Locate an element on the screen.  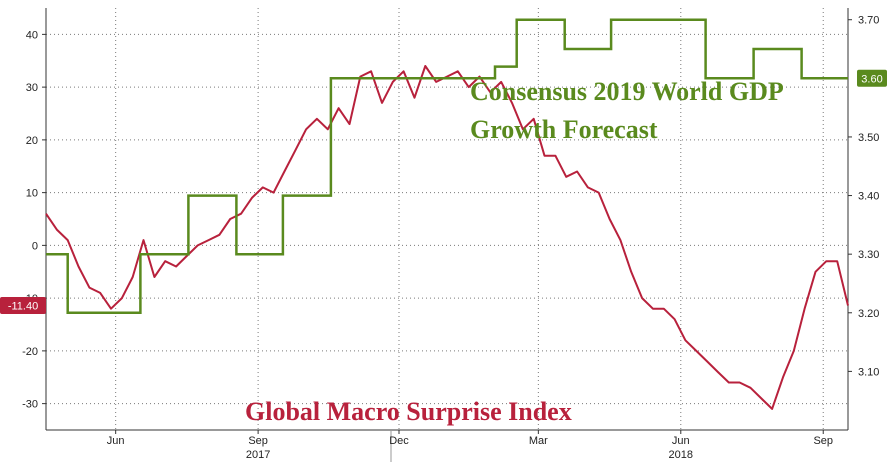
x-year-label: 2017 is located at coordinates (258, 455).